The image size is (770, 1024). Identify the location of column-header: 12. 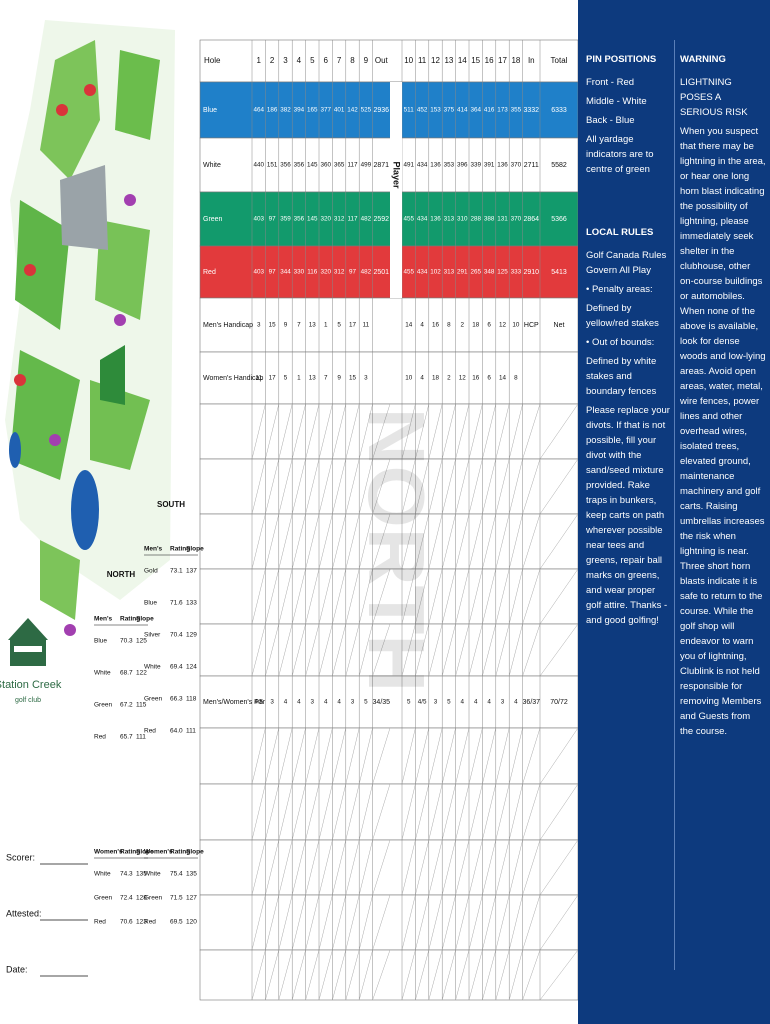
(435, 60).